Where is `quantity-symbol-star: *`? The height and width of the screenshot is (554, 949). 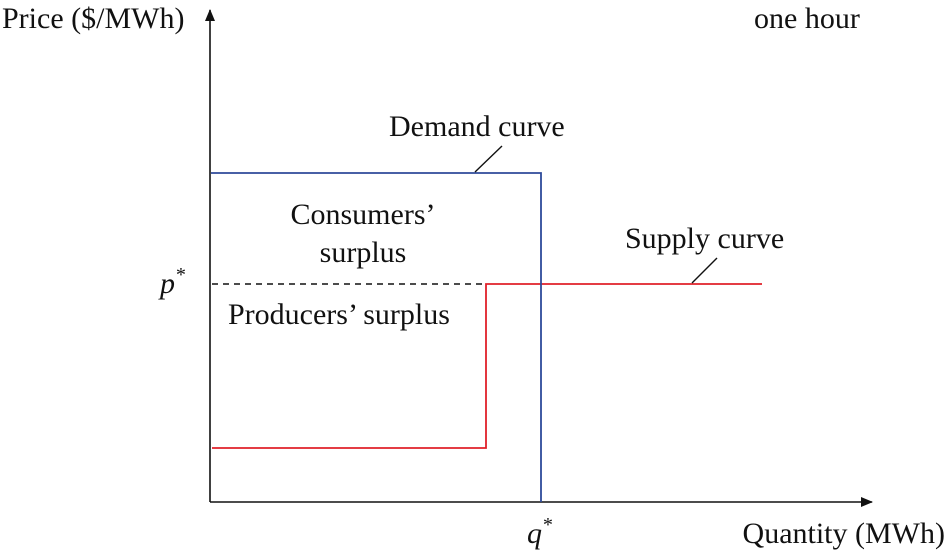 quantity-symbol-star: * is located at coordinates (547, 525).